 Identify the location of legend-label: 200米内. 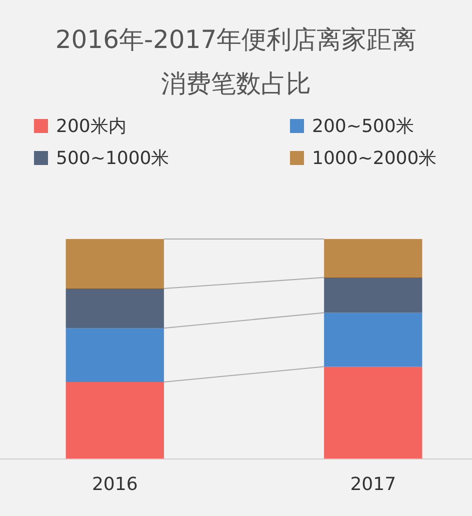
(91, 126).